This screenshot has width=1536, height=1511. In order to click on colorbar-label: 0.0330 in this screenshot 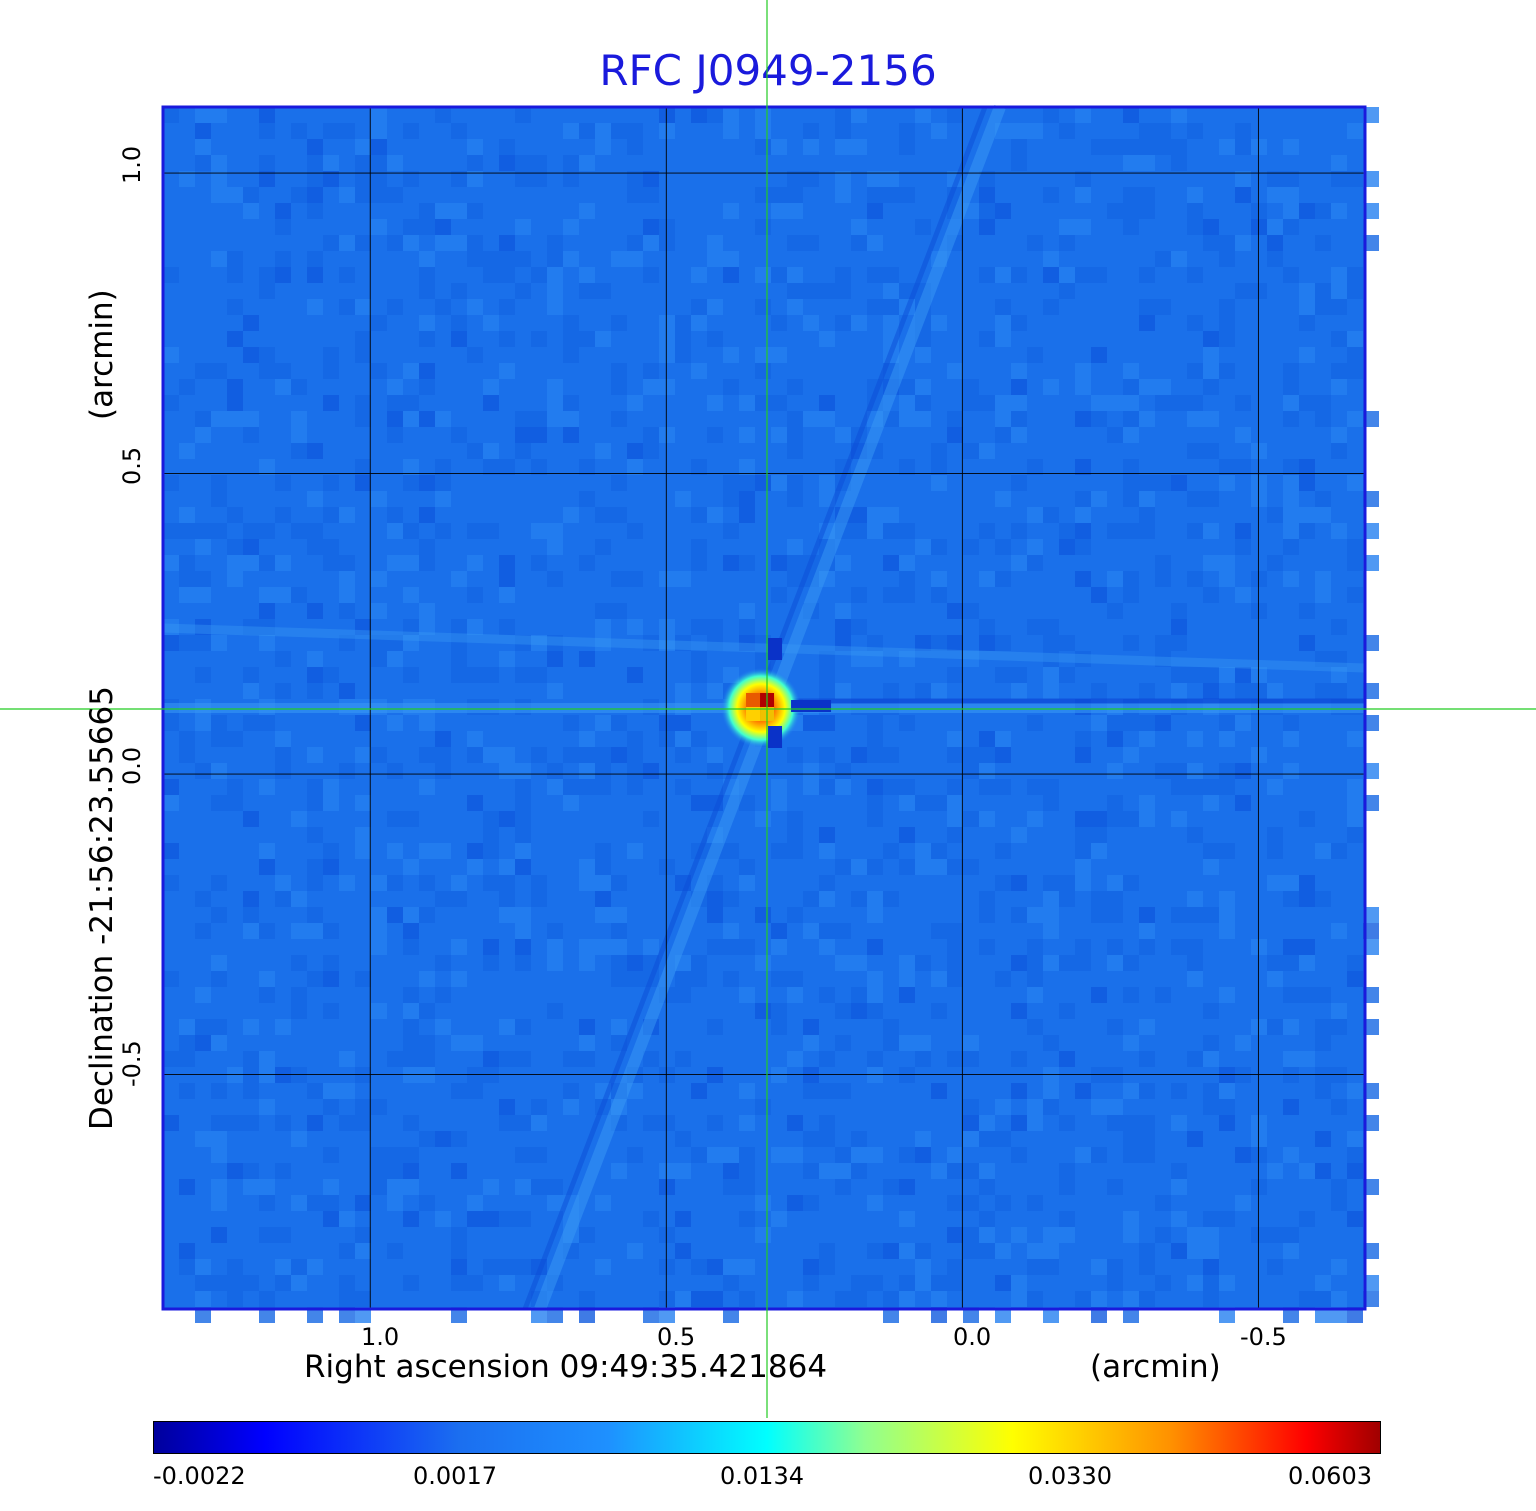, I will do `click(1070, 1476)`.